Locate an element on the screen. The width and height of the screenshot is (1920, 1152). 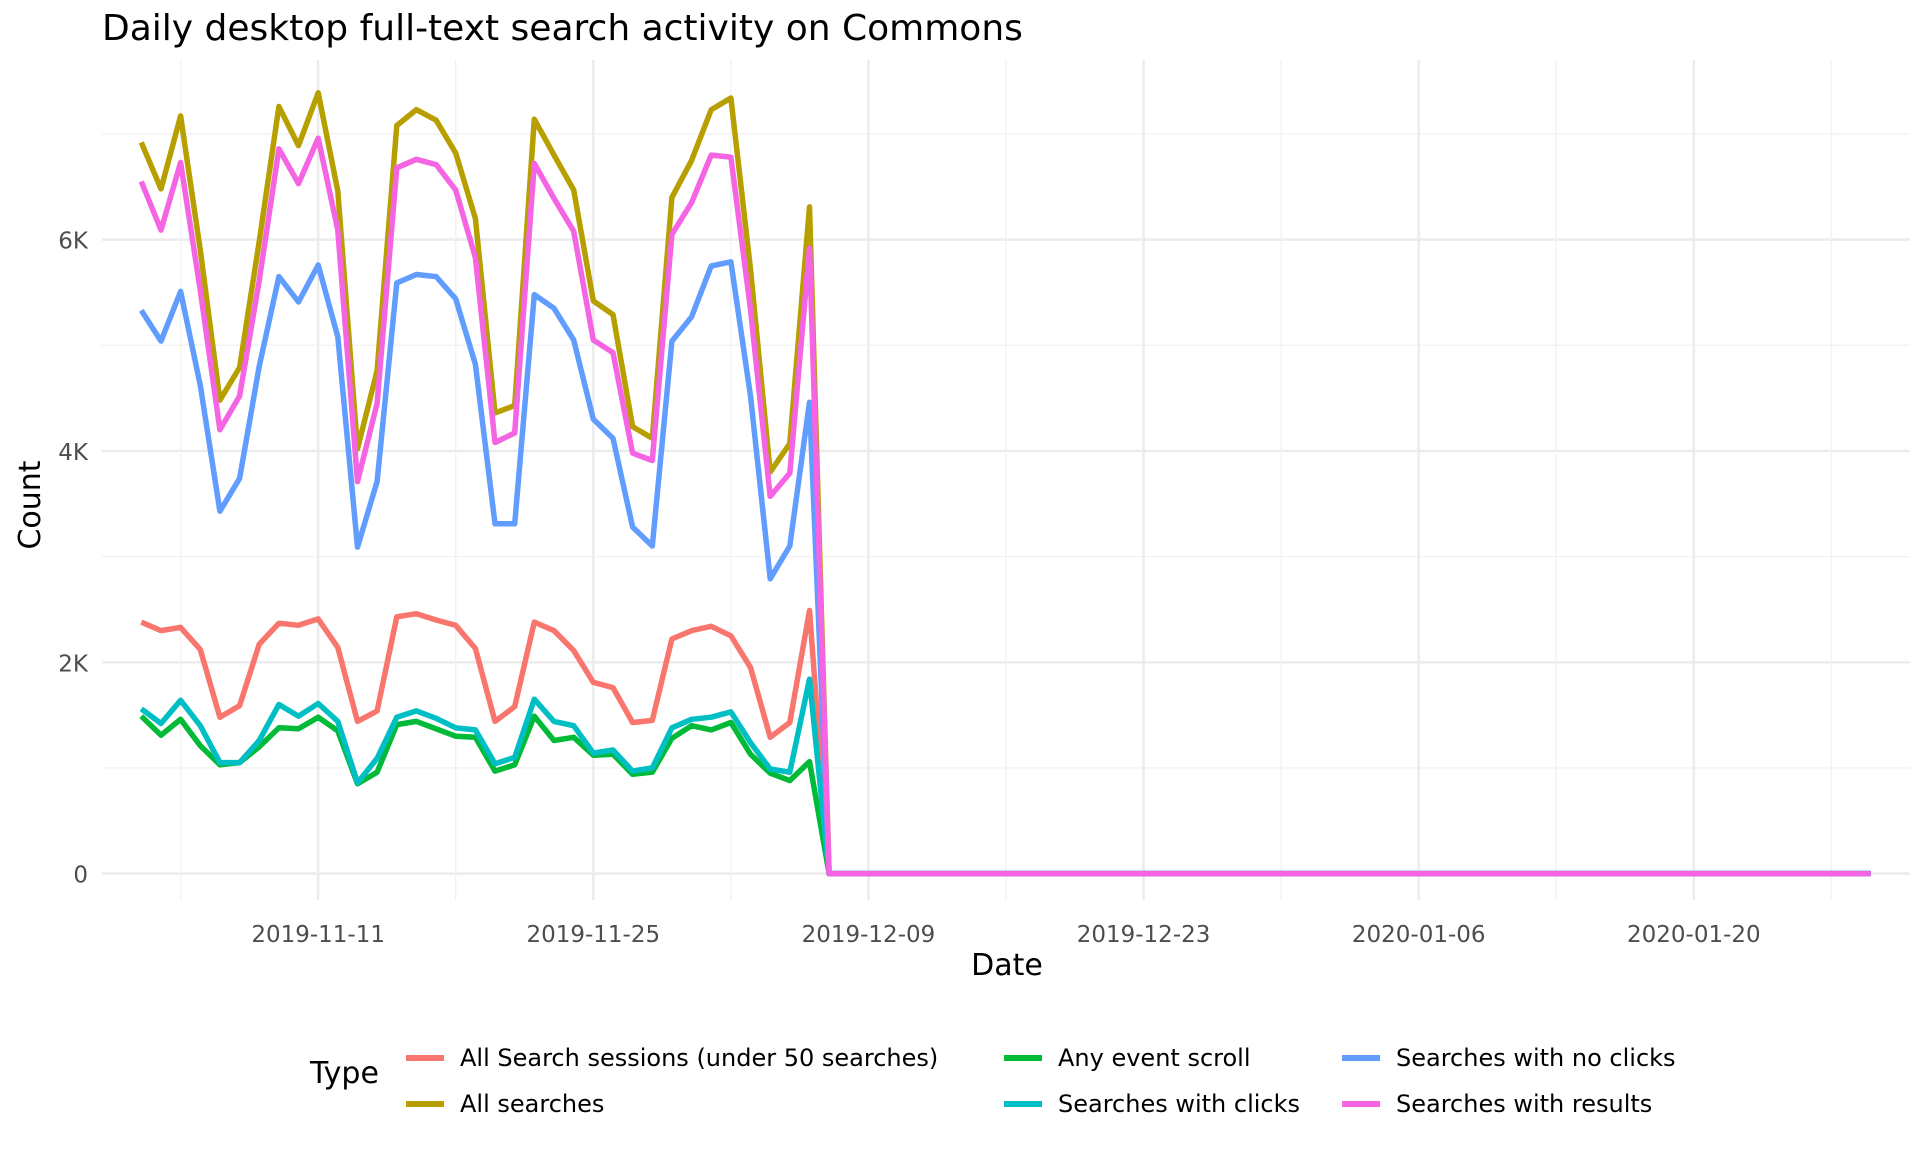
legend-item: All searches is located at coordinates (505, 1104).